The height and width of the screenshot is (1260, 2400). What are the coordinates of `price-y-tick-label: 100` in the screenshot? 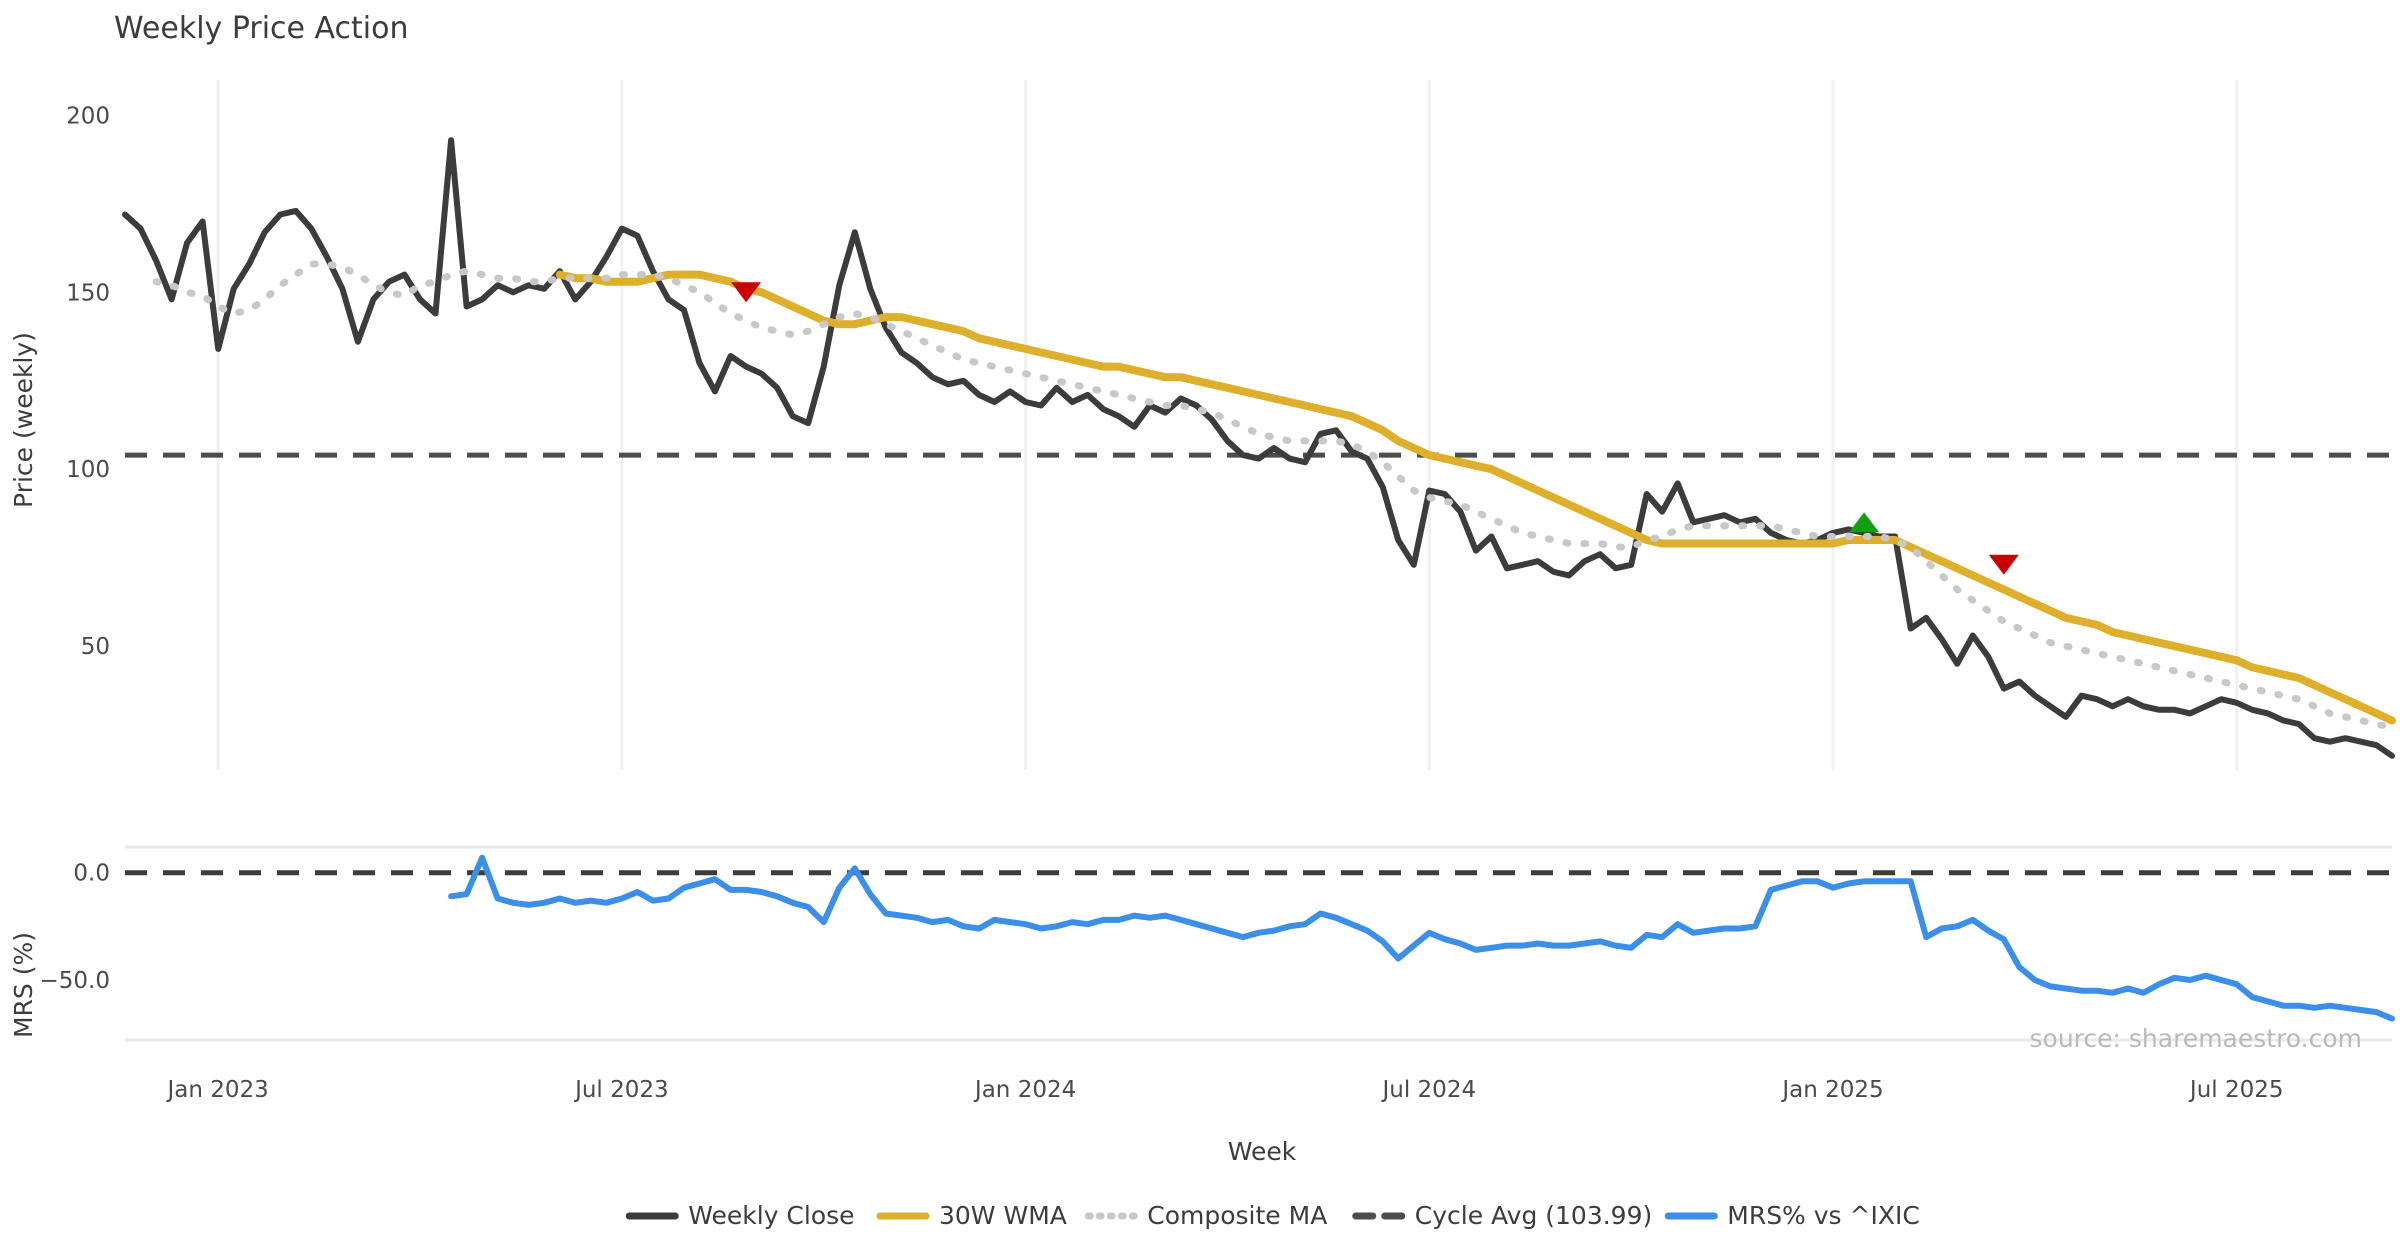 It's located at (88, 470).